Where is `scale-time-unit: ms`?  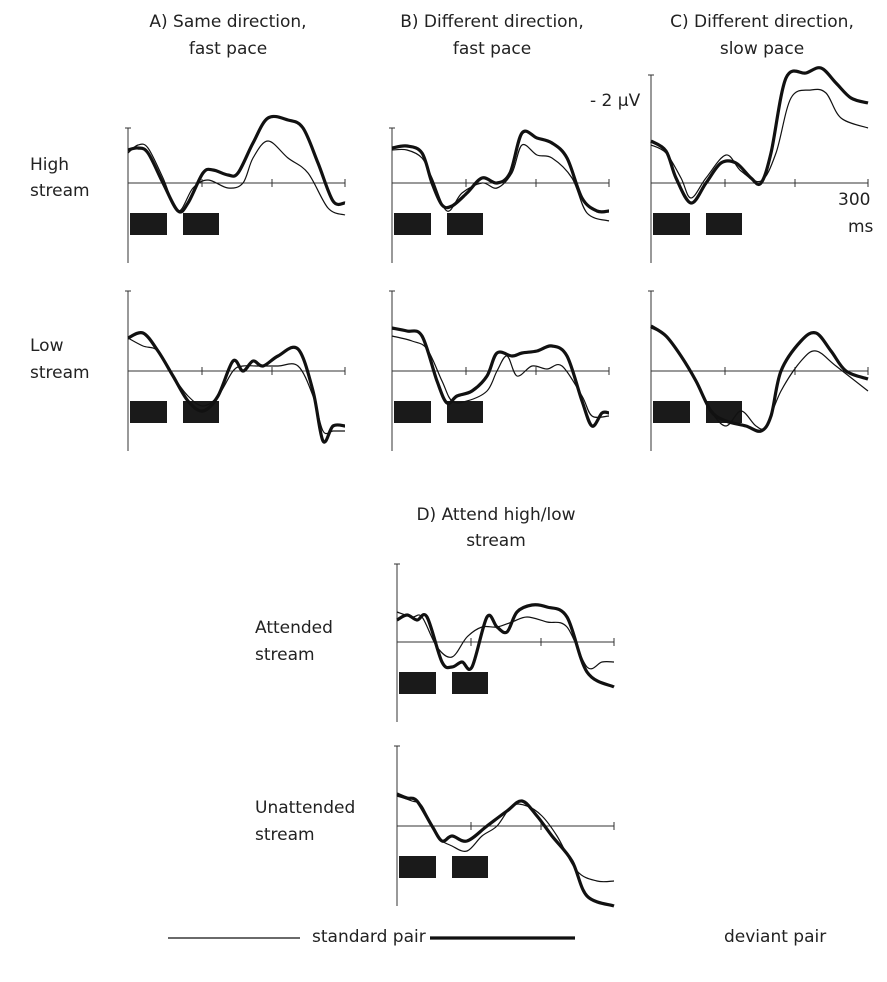
scale-time-unit: ms is located at coordinates (861, 227).